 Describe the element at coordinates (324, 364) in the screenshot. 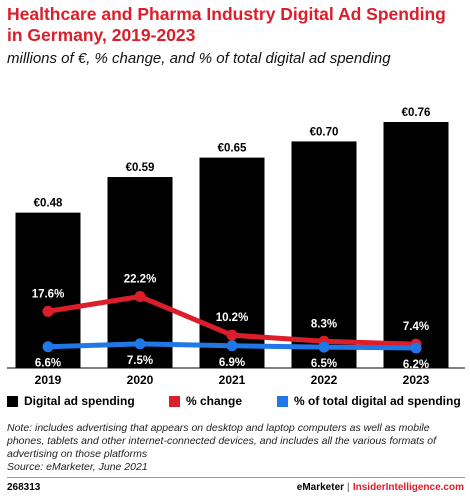

I see `share-label-2022: 6.5%` at that location.